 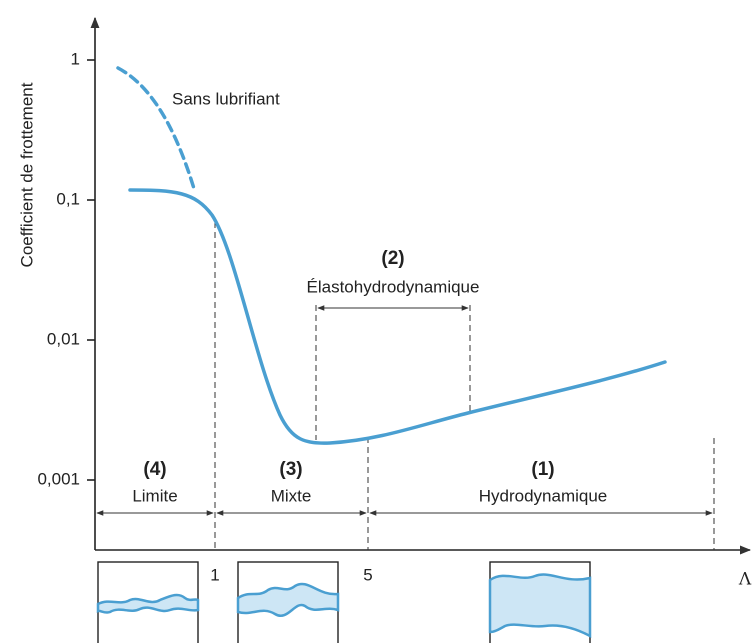 I want to click on regime-label: Hydrodynamique, so click(x=543, y=495).